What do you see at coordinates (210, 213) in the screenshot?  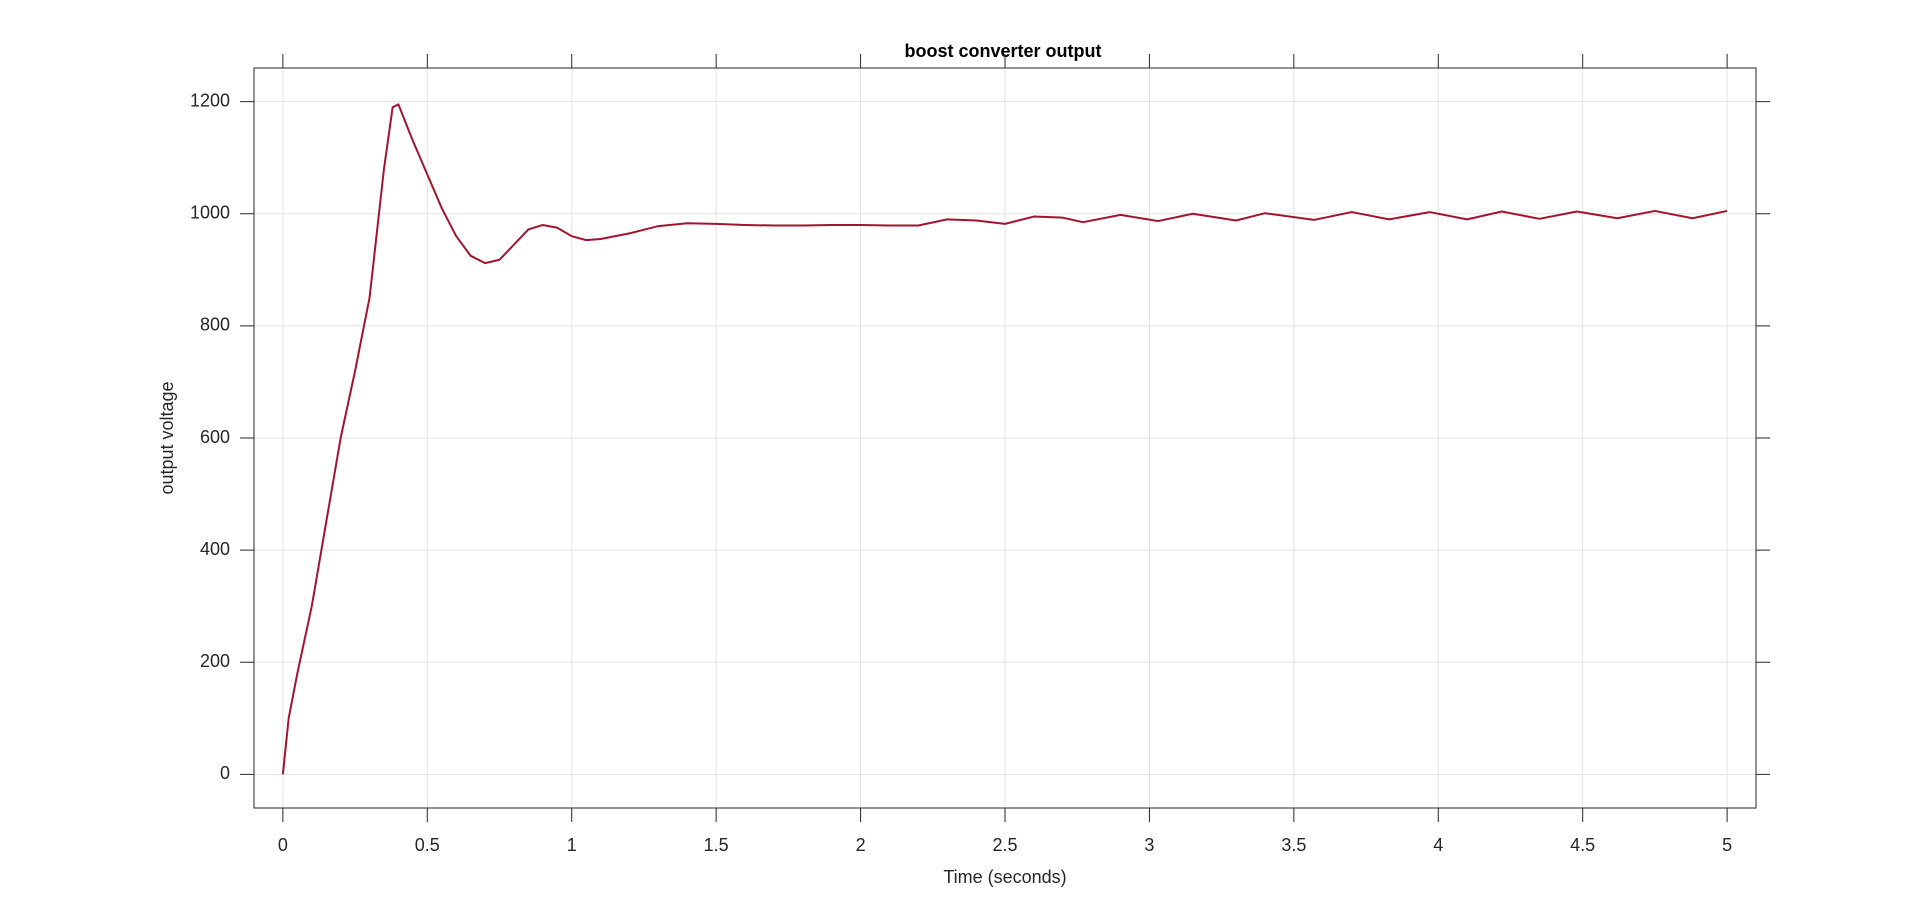 I see `y-tick-label: 1000` at bounding box center [210, 213].